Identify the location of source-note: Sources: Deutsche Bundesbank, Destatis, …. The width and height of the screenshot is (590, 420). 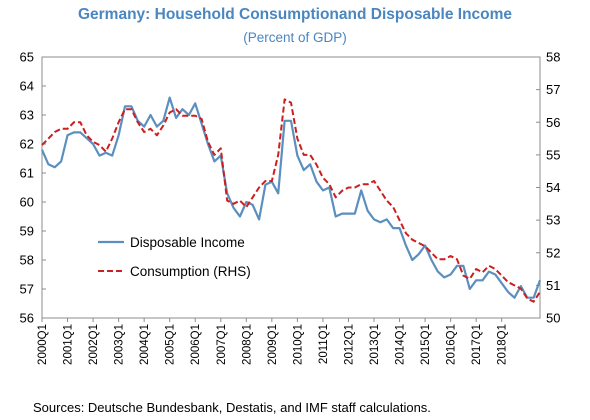
(232, 407).